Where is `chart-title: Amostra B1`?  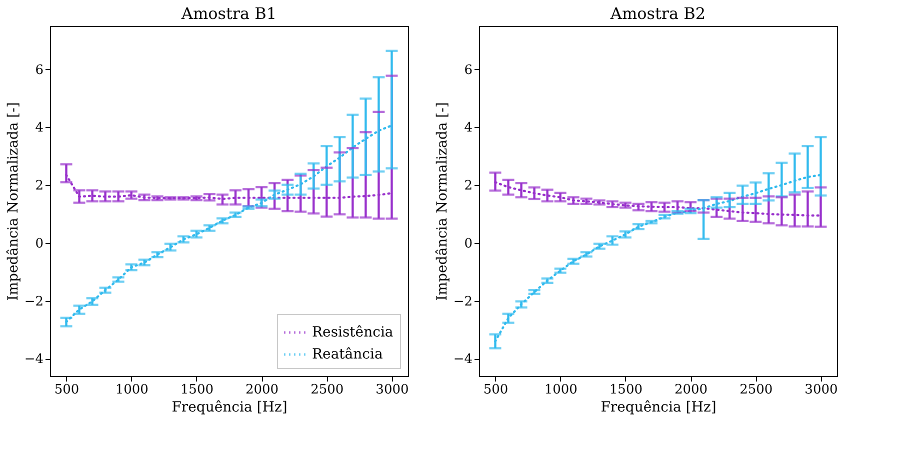
chart-title: Amostra B1 is located at coordinates (228, 13).